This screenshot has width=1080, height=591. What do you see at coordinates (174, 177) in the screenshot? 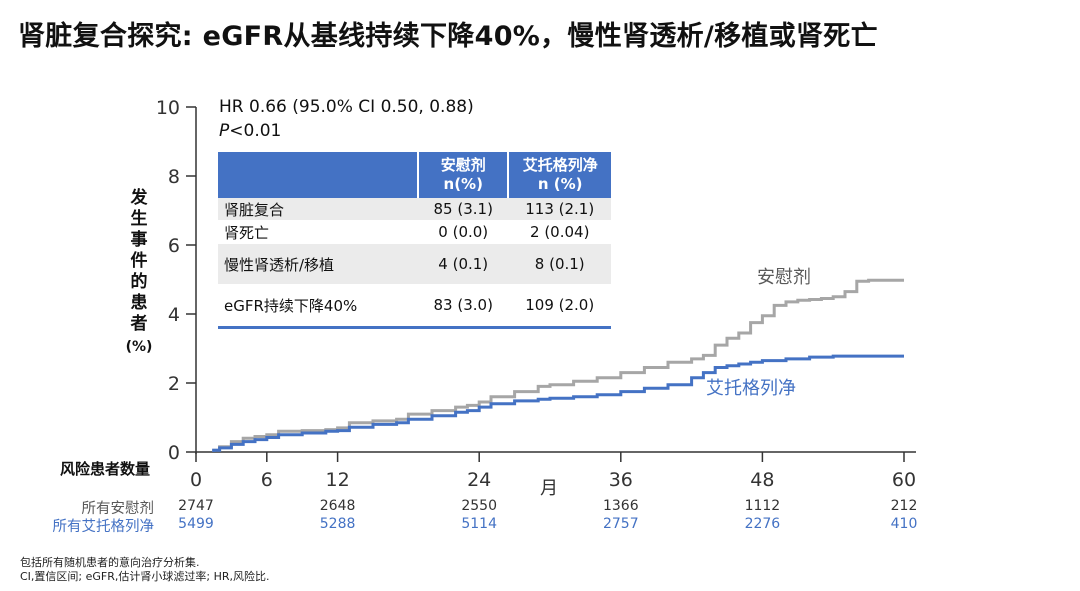
I see `y-tick-label: 8` at bounding box center [174, 177].